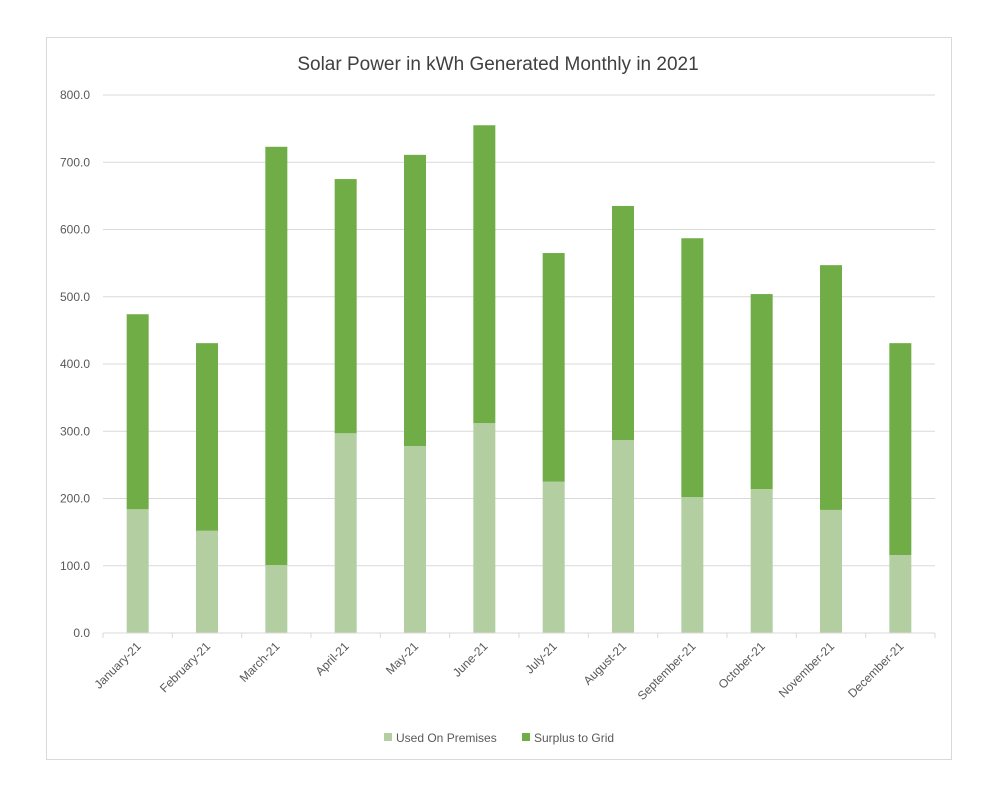  What do you see at coordinates (75, 230) in the screenshot?
I see `y-tick-label: 600.0` at bounding box center [75, 230].